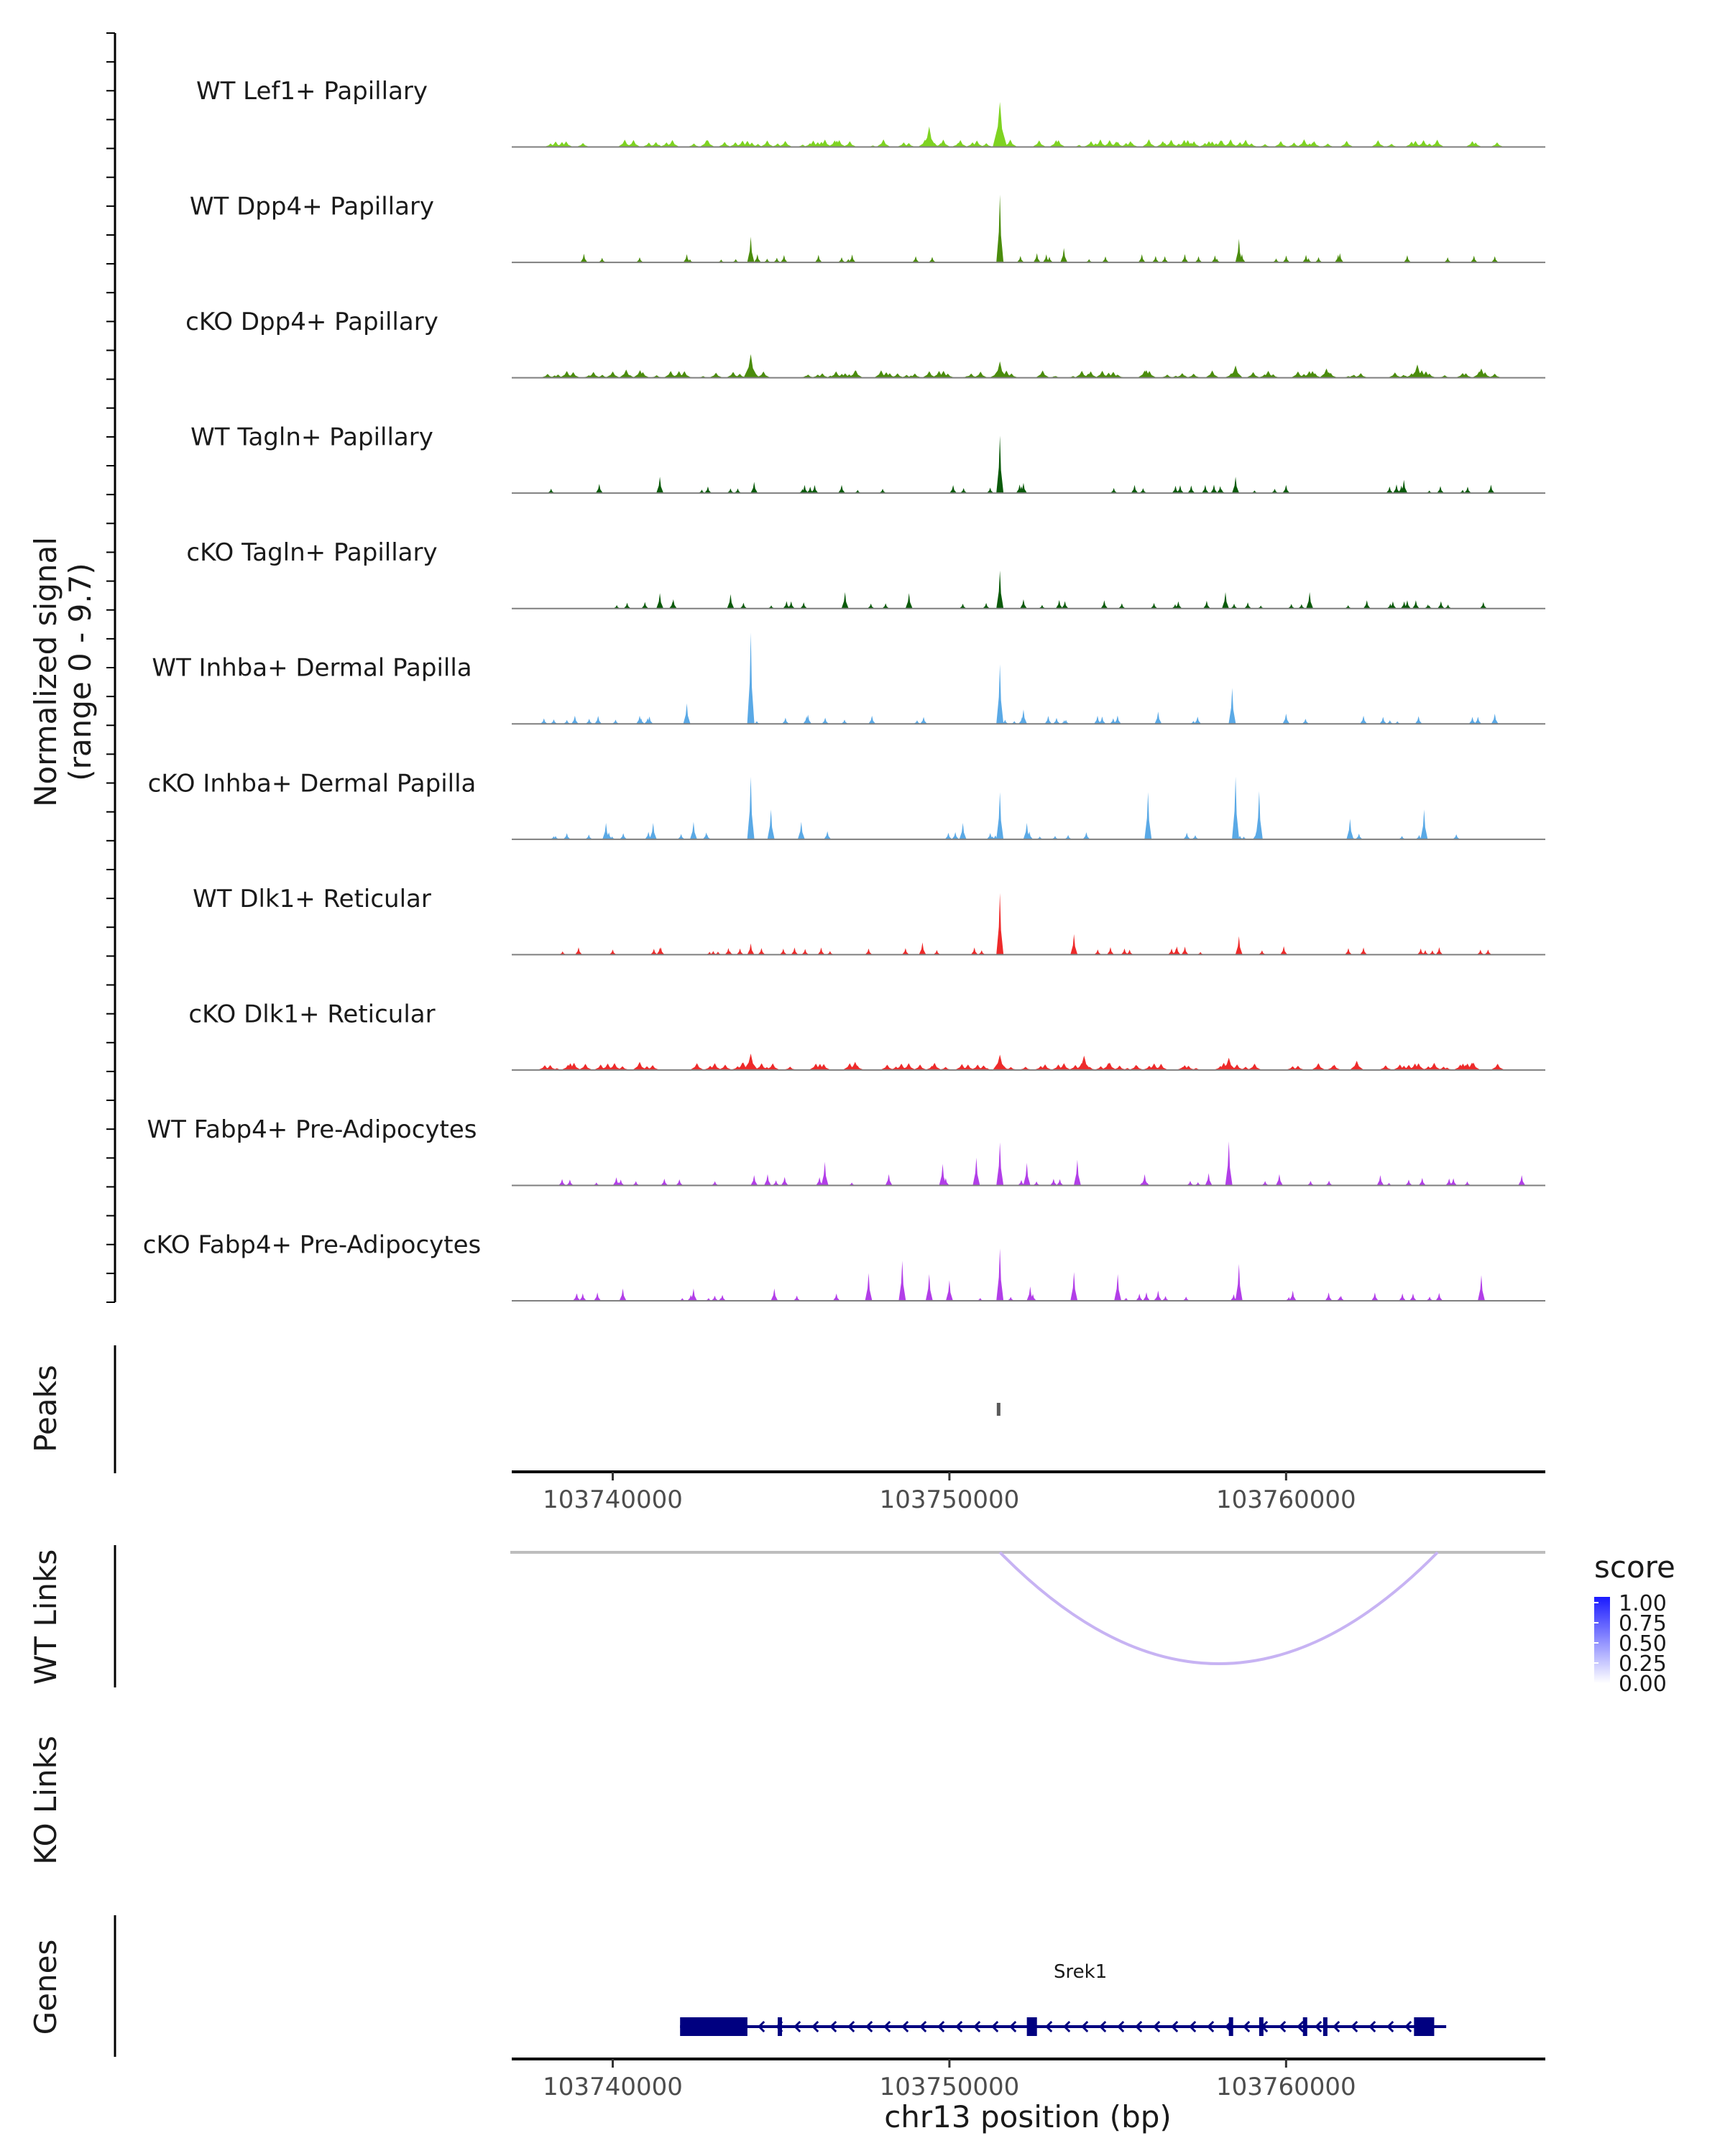 This screenshot has width=1725, height=2156. I want to click on coverage-track: WT Inhba+ Dermal Papilla, so click(848, 678).